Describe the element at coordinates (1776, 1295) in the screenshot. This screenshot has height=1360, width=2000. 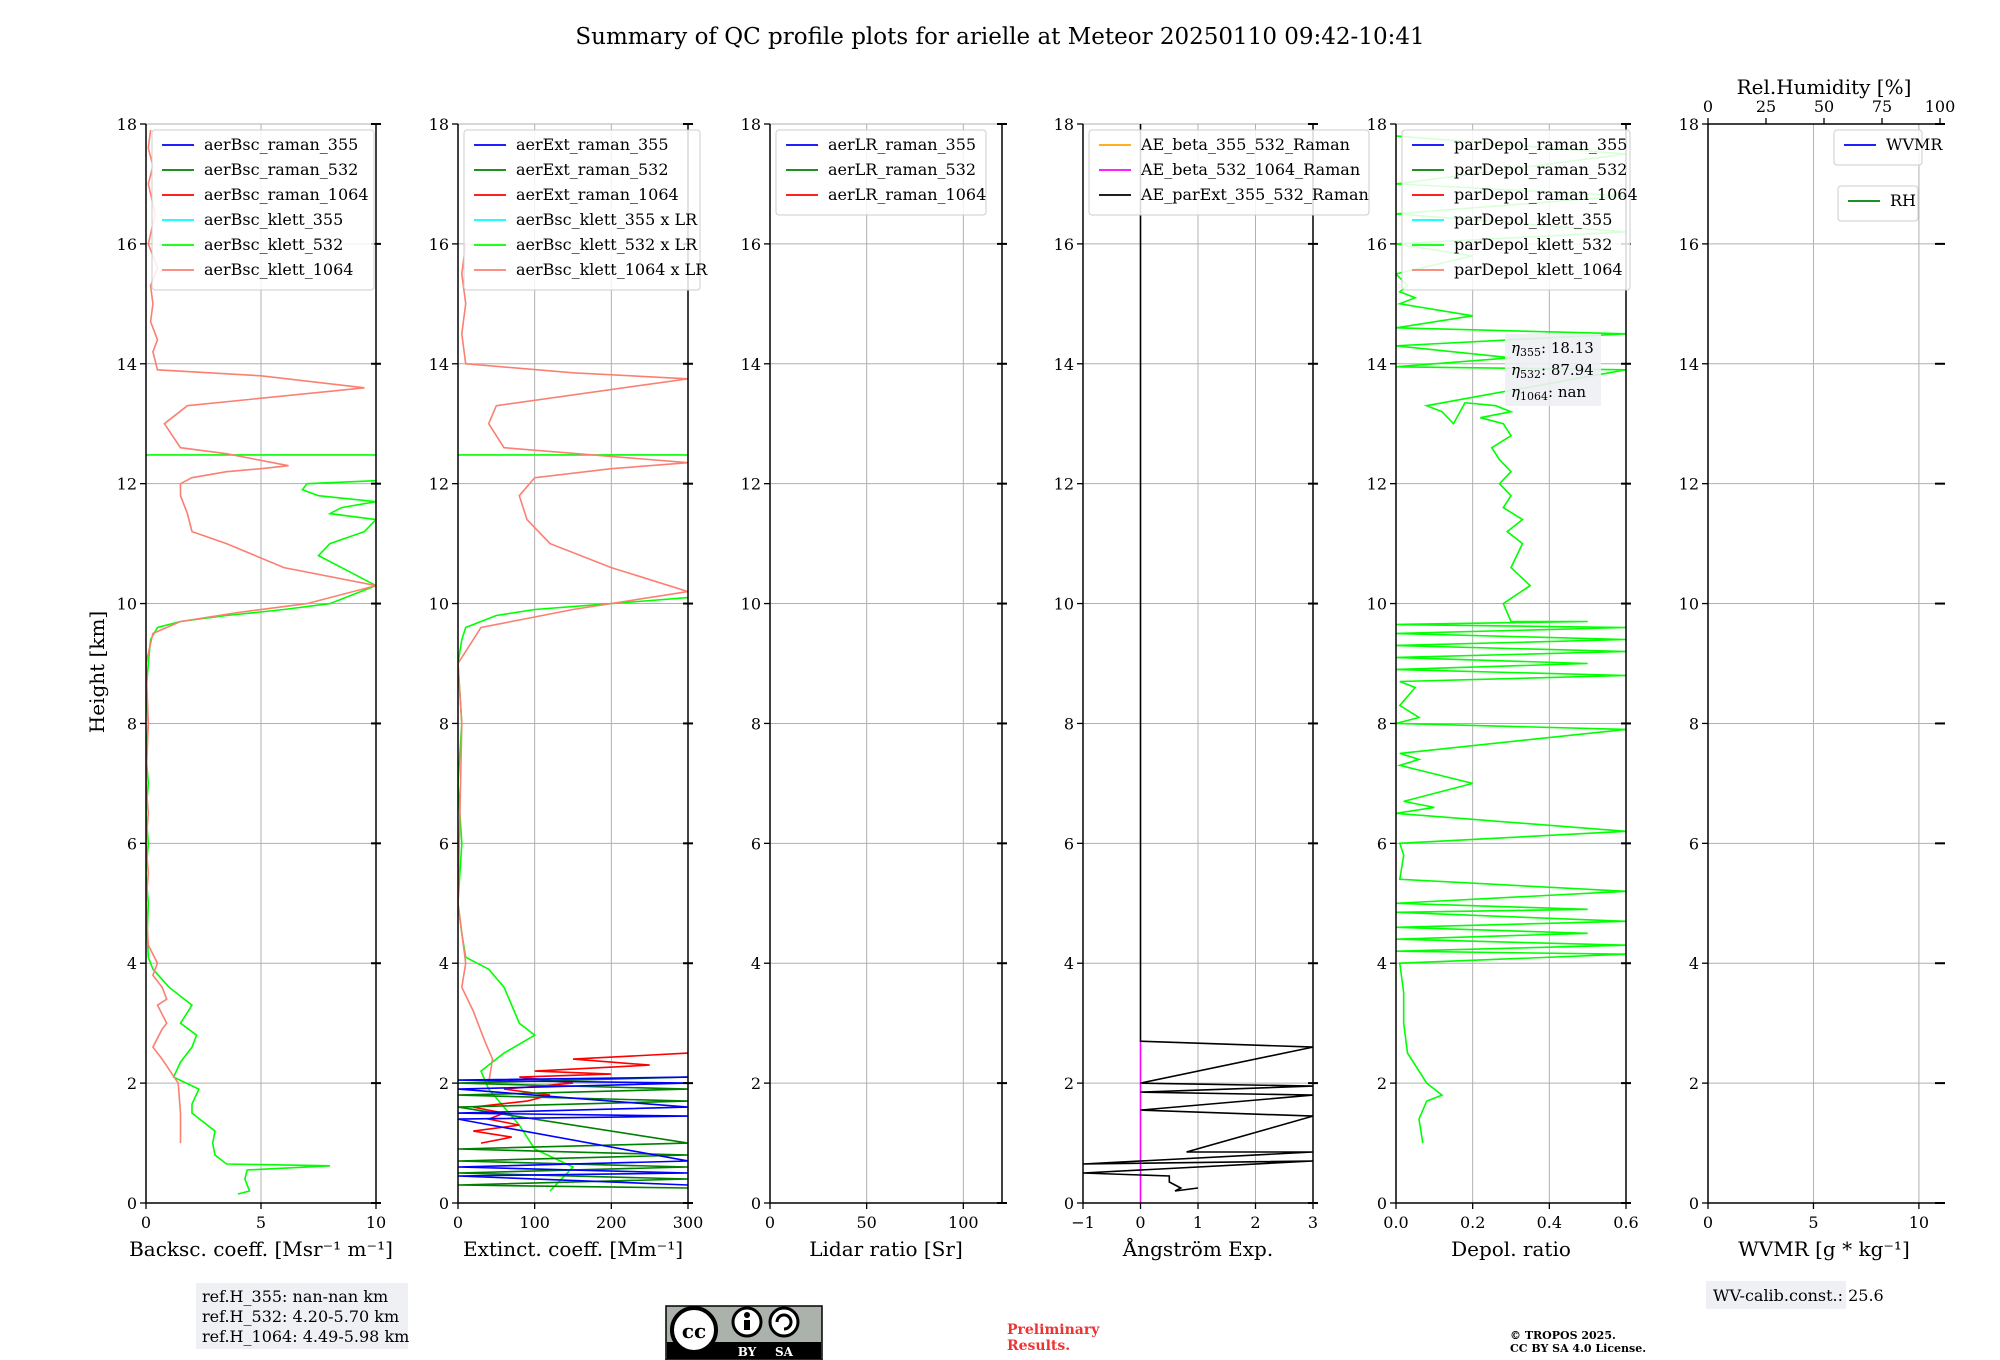
I see `wv-calibration-box-bg` at that location.